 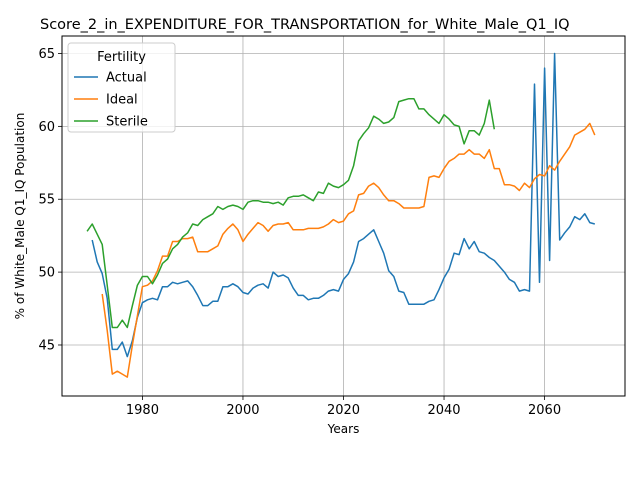 I want to click on y-tick-label: 55, so click(x=46, y=200).